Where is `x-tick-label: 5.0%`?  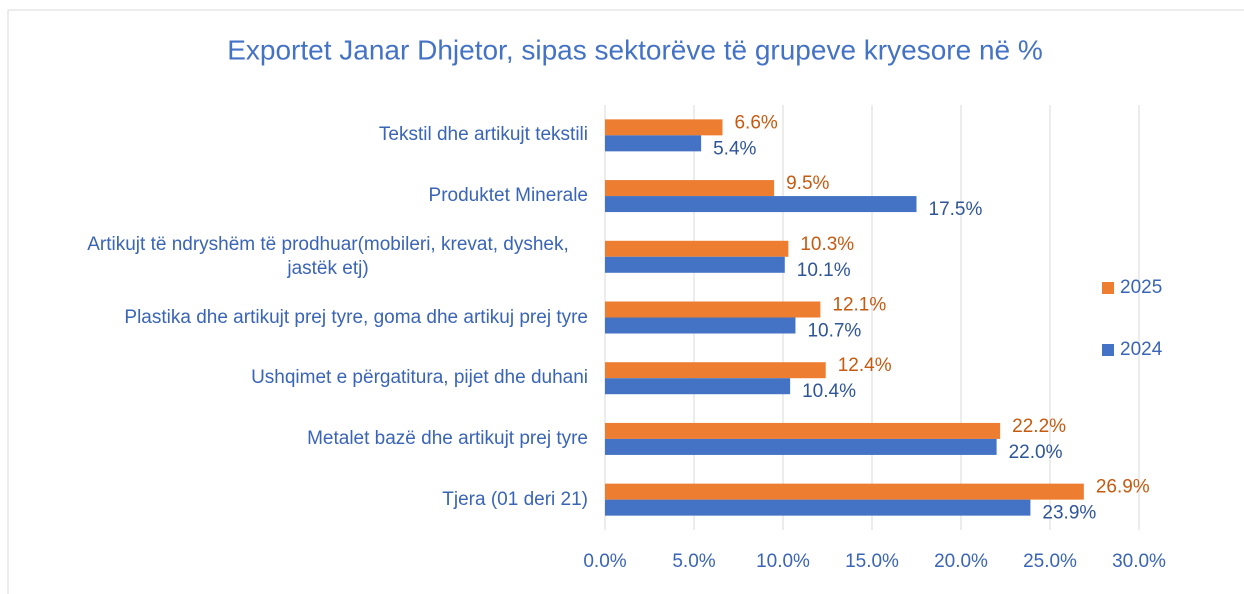 x-tick-label: 5.0% is located at coordinates (693, 561).